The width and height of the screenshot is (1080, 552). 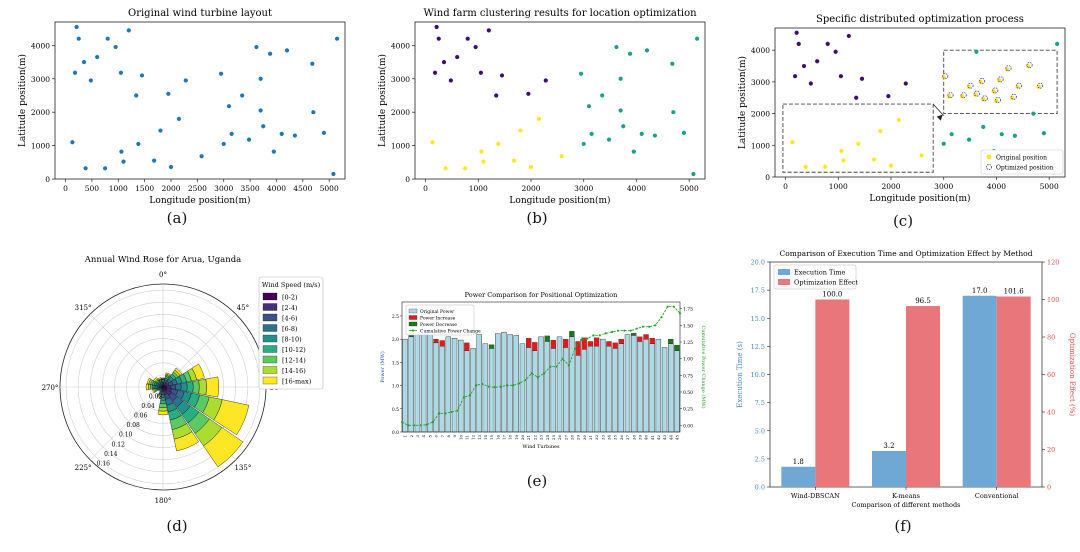 What do you see at coordinates (395, 363) in the screenshot?
I see `y-tick-label: 1.5` at bounding box center [395, 363].